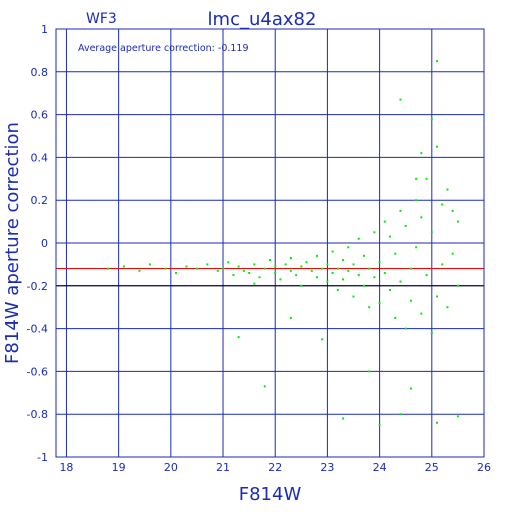  What do you see at coordinates (270, 494) in the screenshot?
I see `x-axis-label: F814W` at bounding box center [270, 494].